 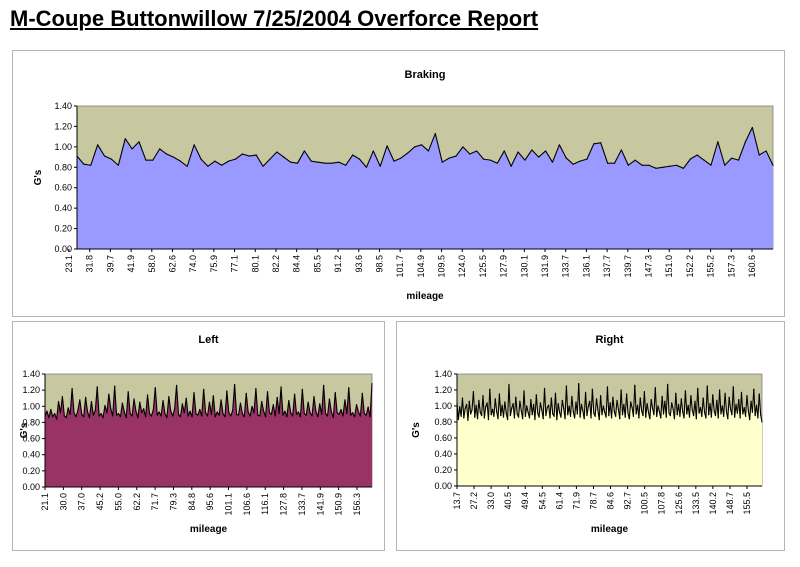 What do you see at coordinates (421, 266) in the screenshot?
I see `braking-x-tick-label: 104.9` at bounding box center [421, 266].